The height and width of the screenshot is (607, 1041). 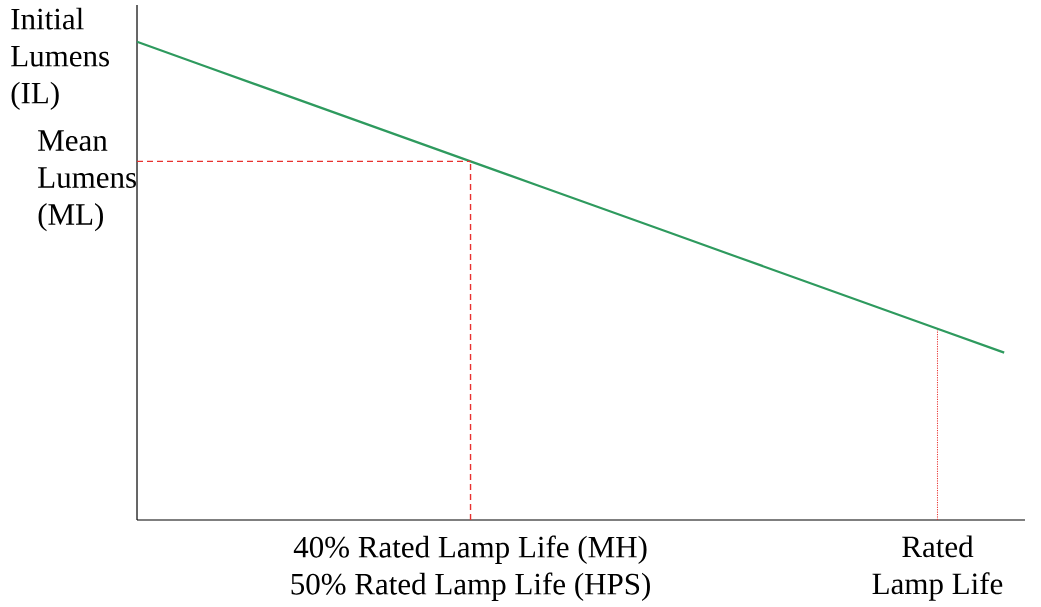 I want to click on x-tick-label: Rated Lamp Life, so click(x=937, y=568).